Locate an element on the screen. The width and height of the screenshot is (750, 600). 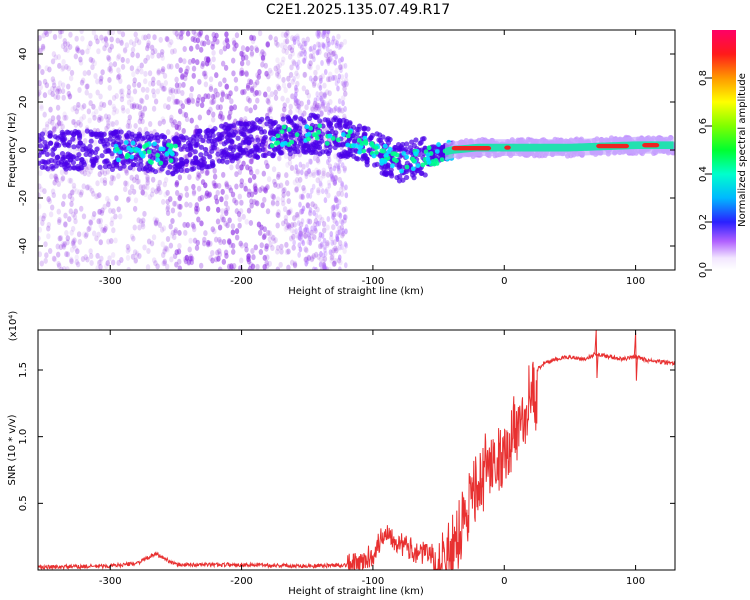
y-tick-label: 1.0 is located at coordinates (23, 437).